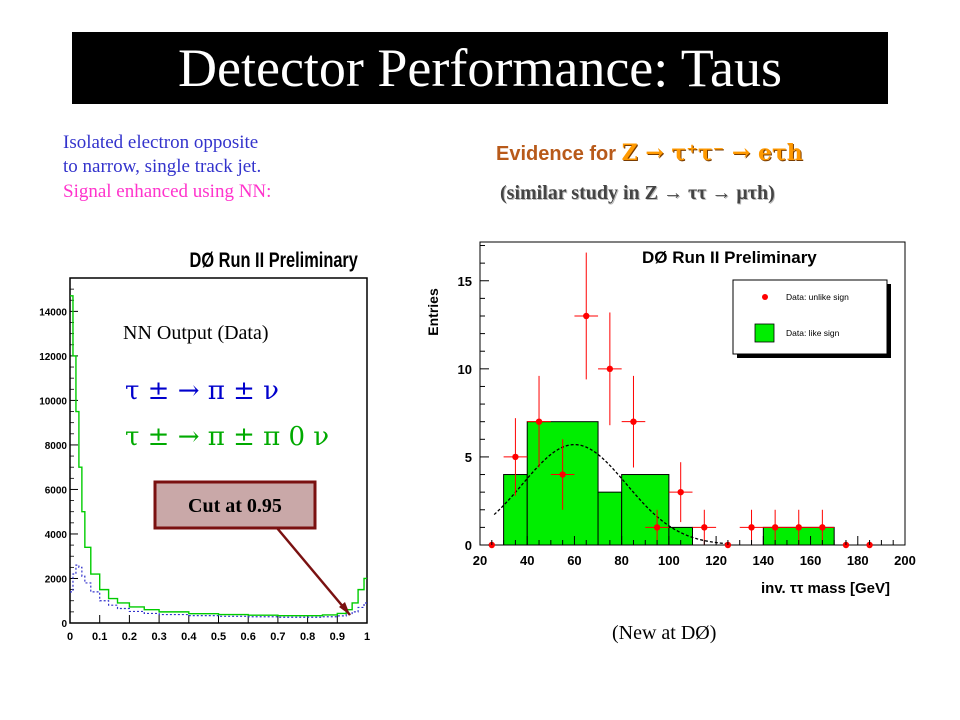 The image size is (960, 720). I want to click on mass-x-tick-label: 140, so click(763, 560).